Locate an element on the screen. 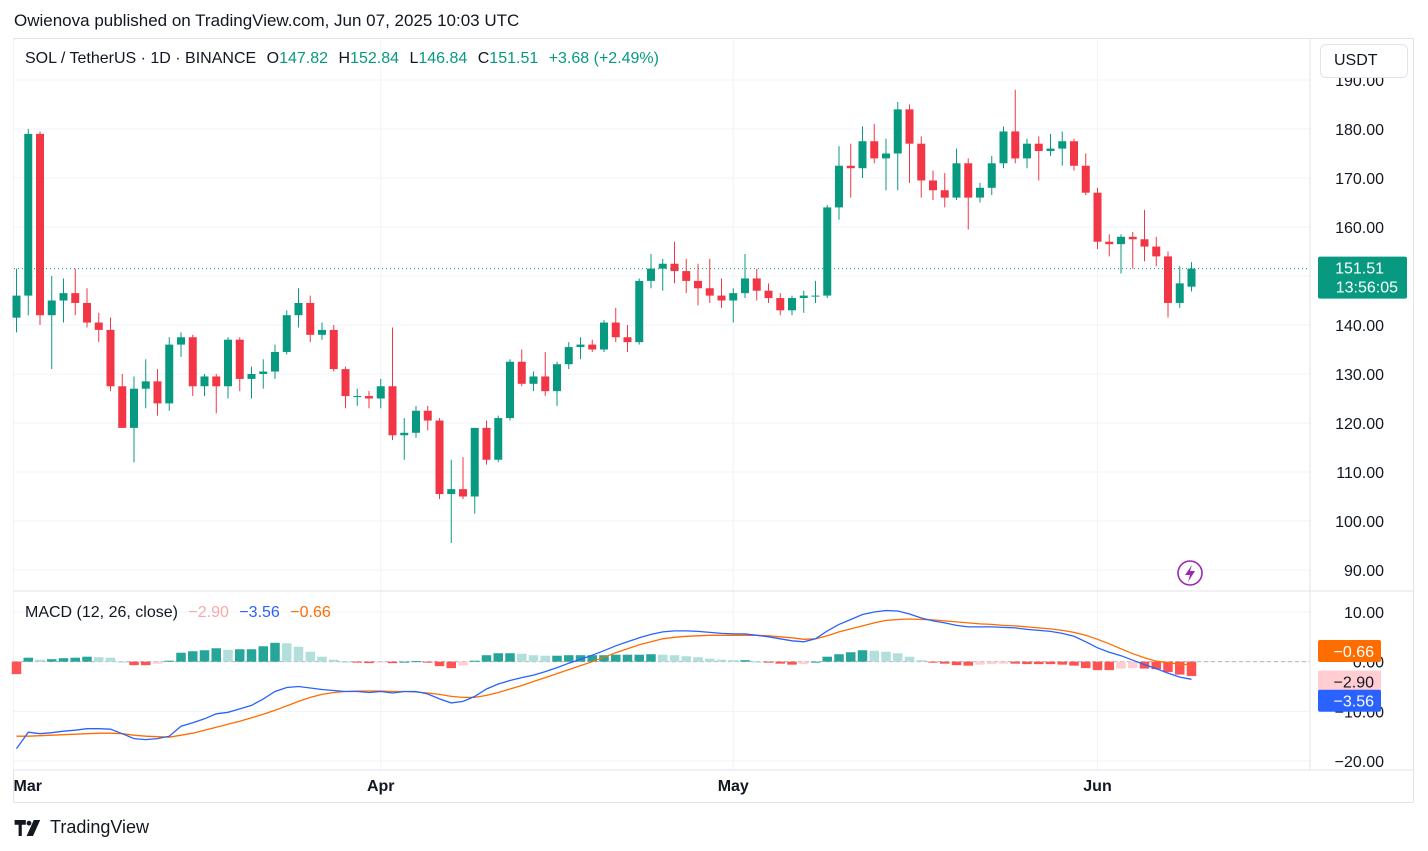 The width and height of the screenshot is (1428, 851). last-price-badge is located at coordinates (1362, 277).